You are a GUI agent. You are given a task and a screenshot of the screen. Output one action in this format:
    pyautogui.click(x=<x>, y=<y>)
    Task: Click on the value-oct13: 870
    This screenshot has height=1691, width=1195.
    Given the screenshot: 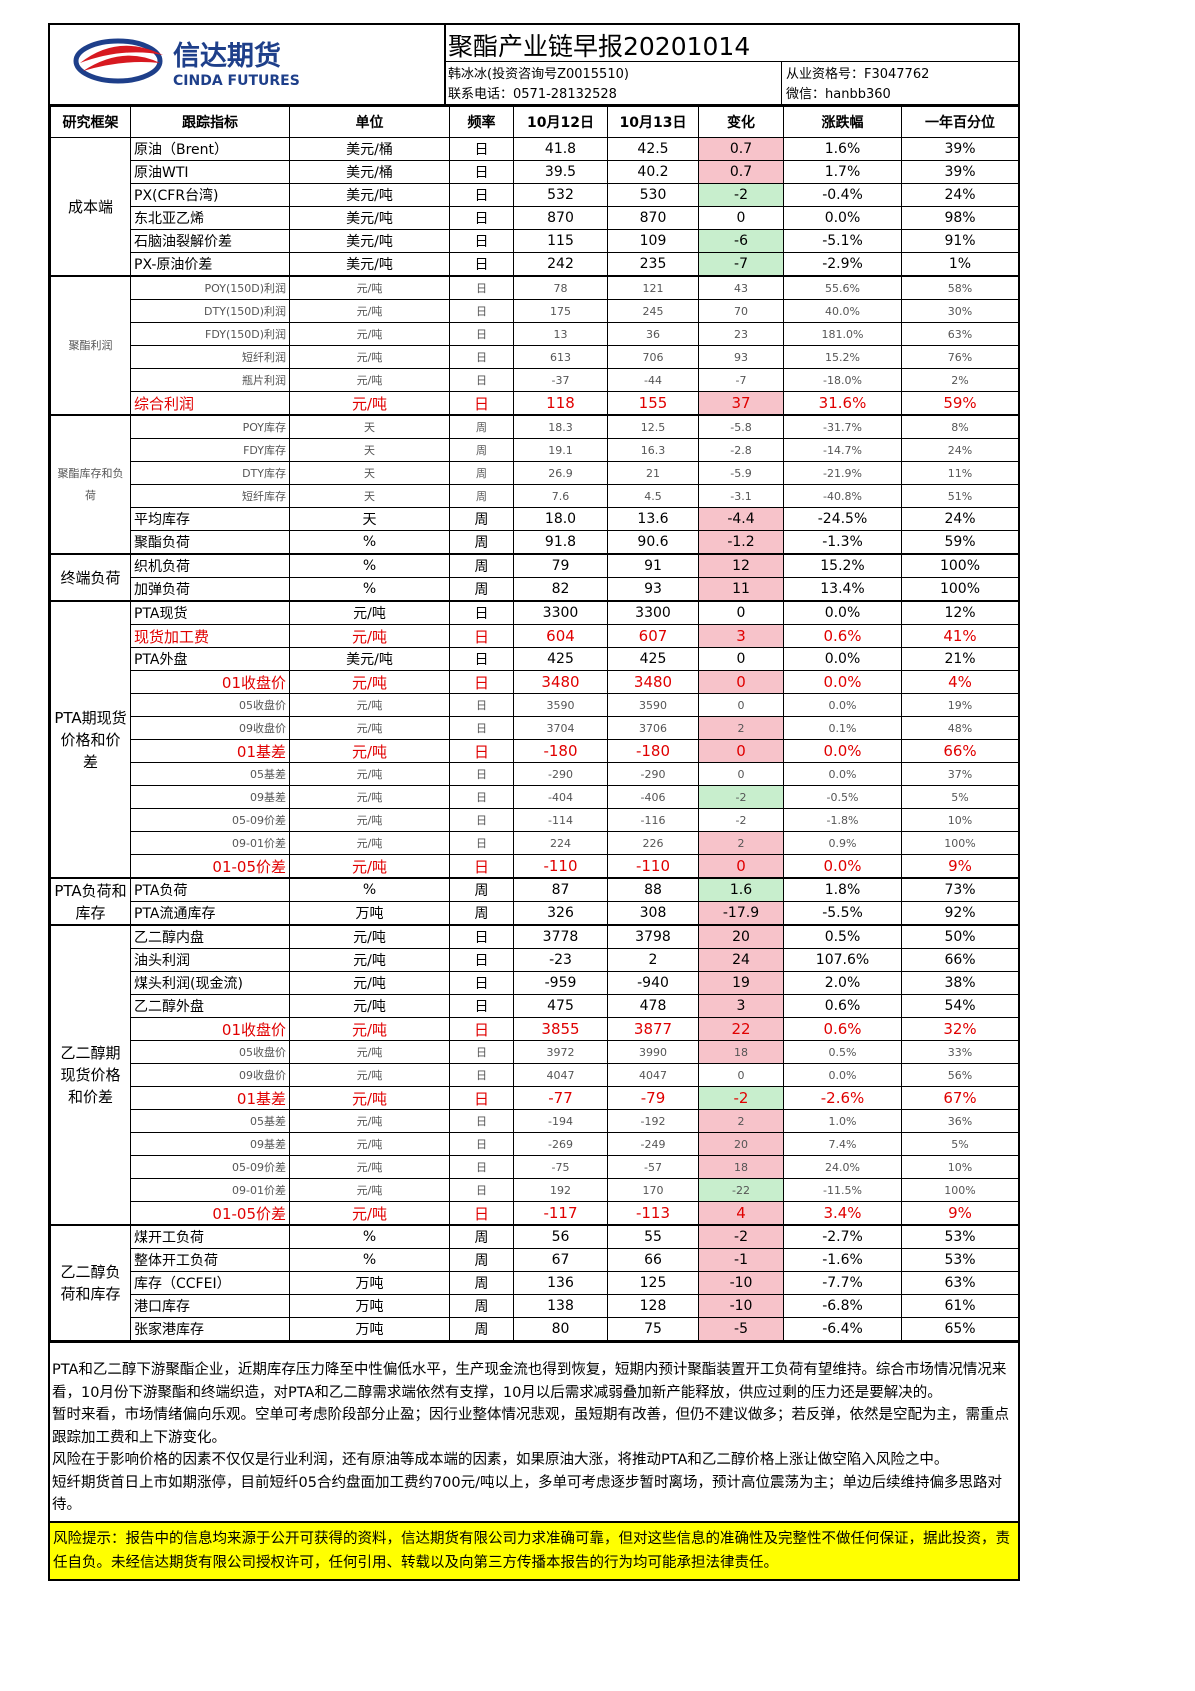 What is the action you would take?
    pyautogui.click(x=653, y=218)
    